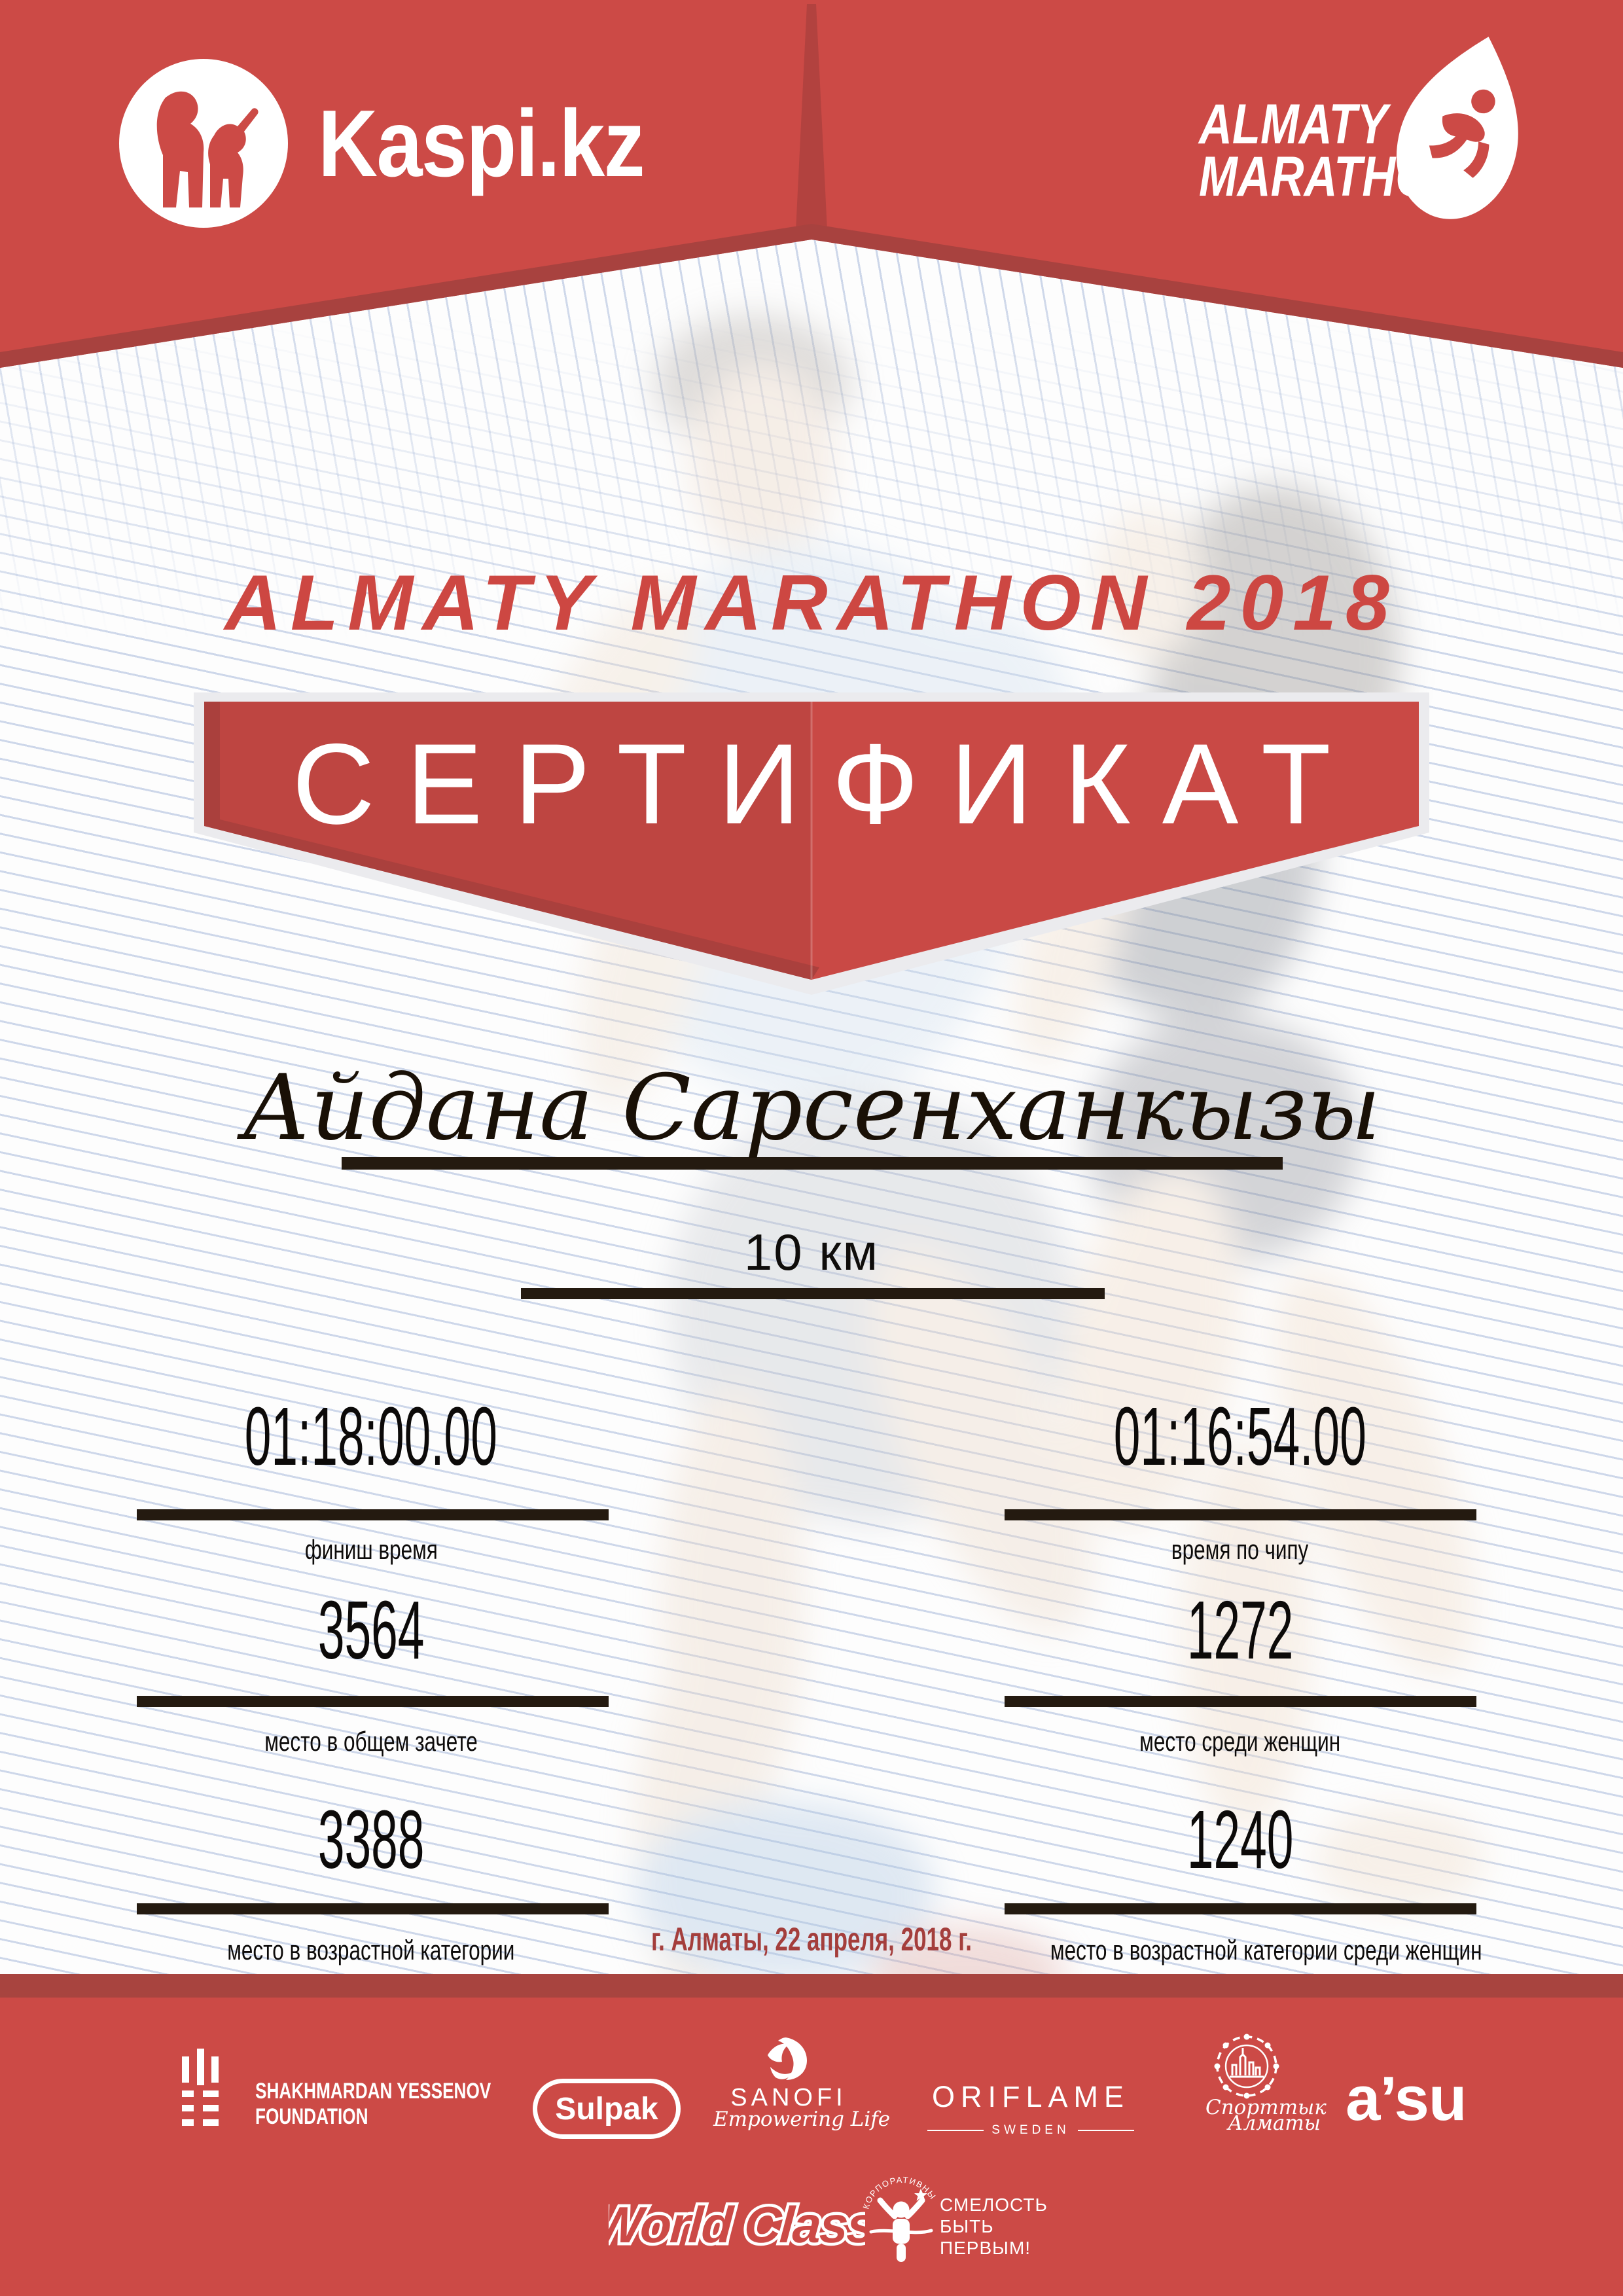  I want to click on sanofi-logo-text: SANOFI, so click(788, 2097).